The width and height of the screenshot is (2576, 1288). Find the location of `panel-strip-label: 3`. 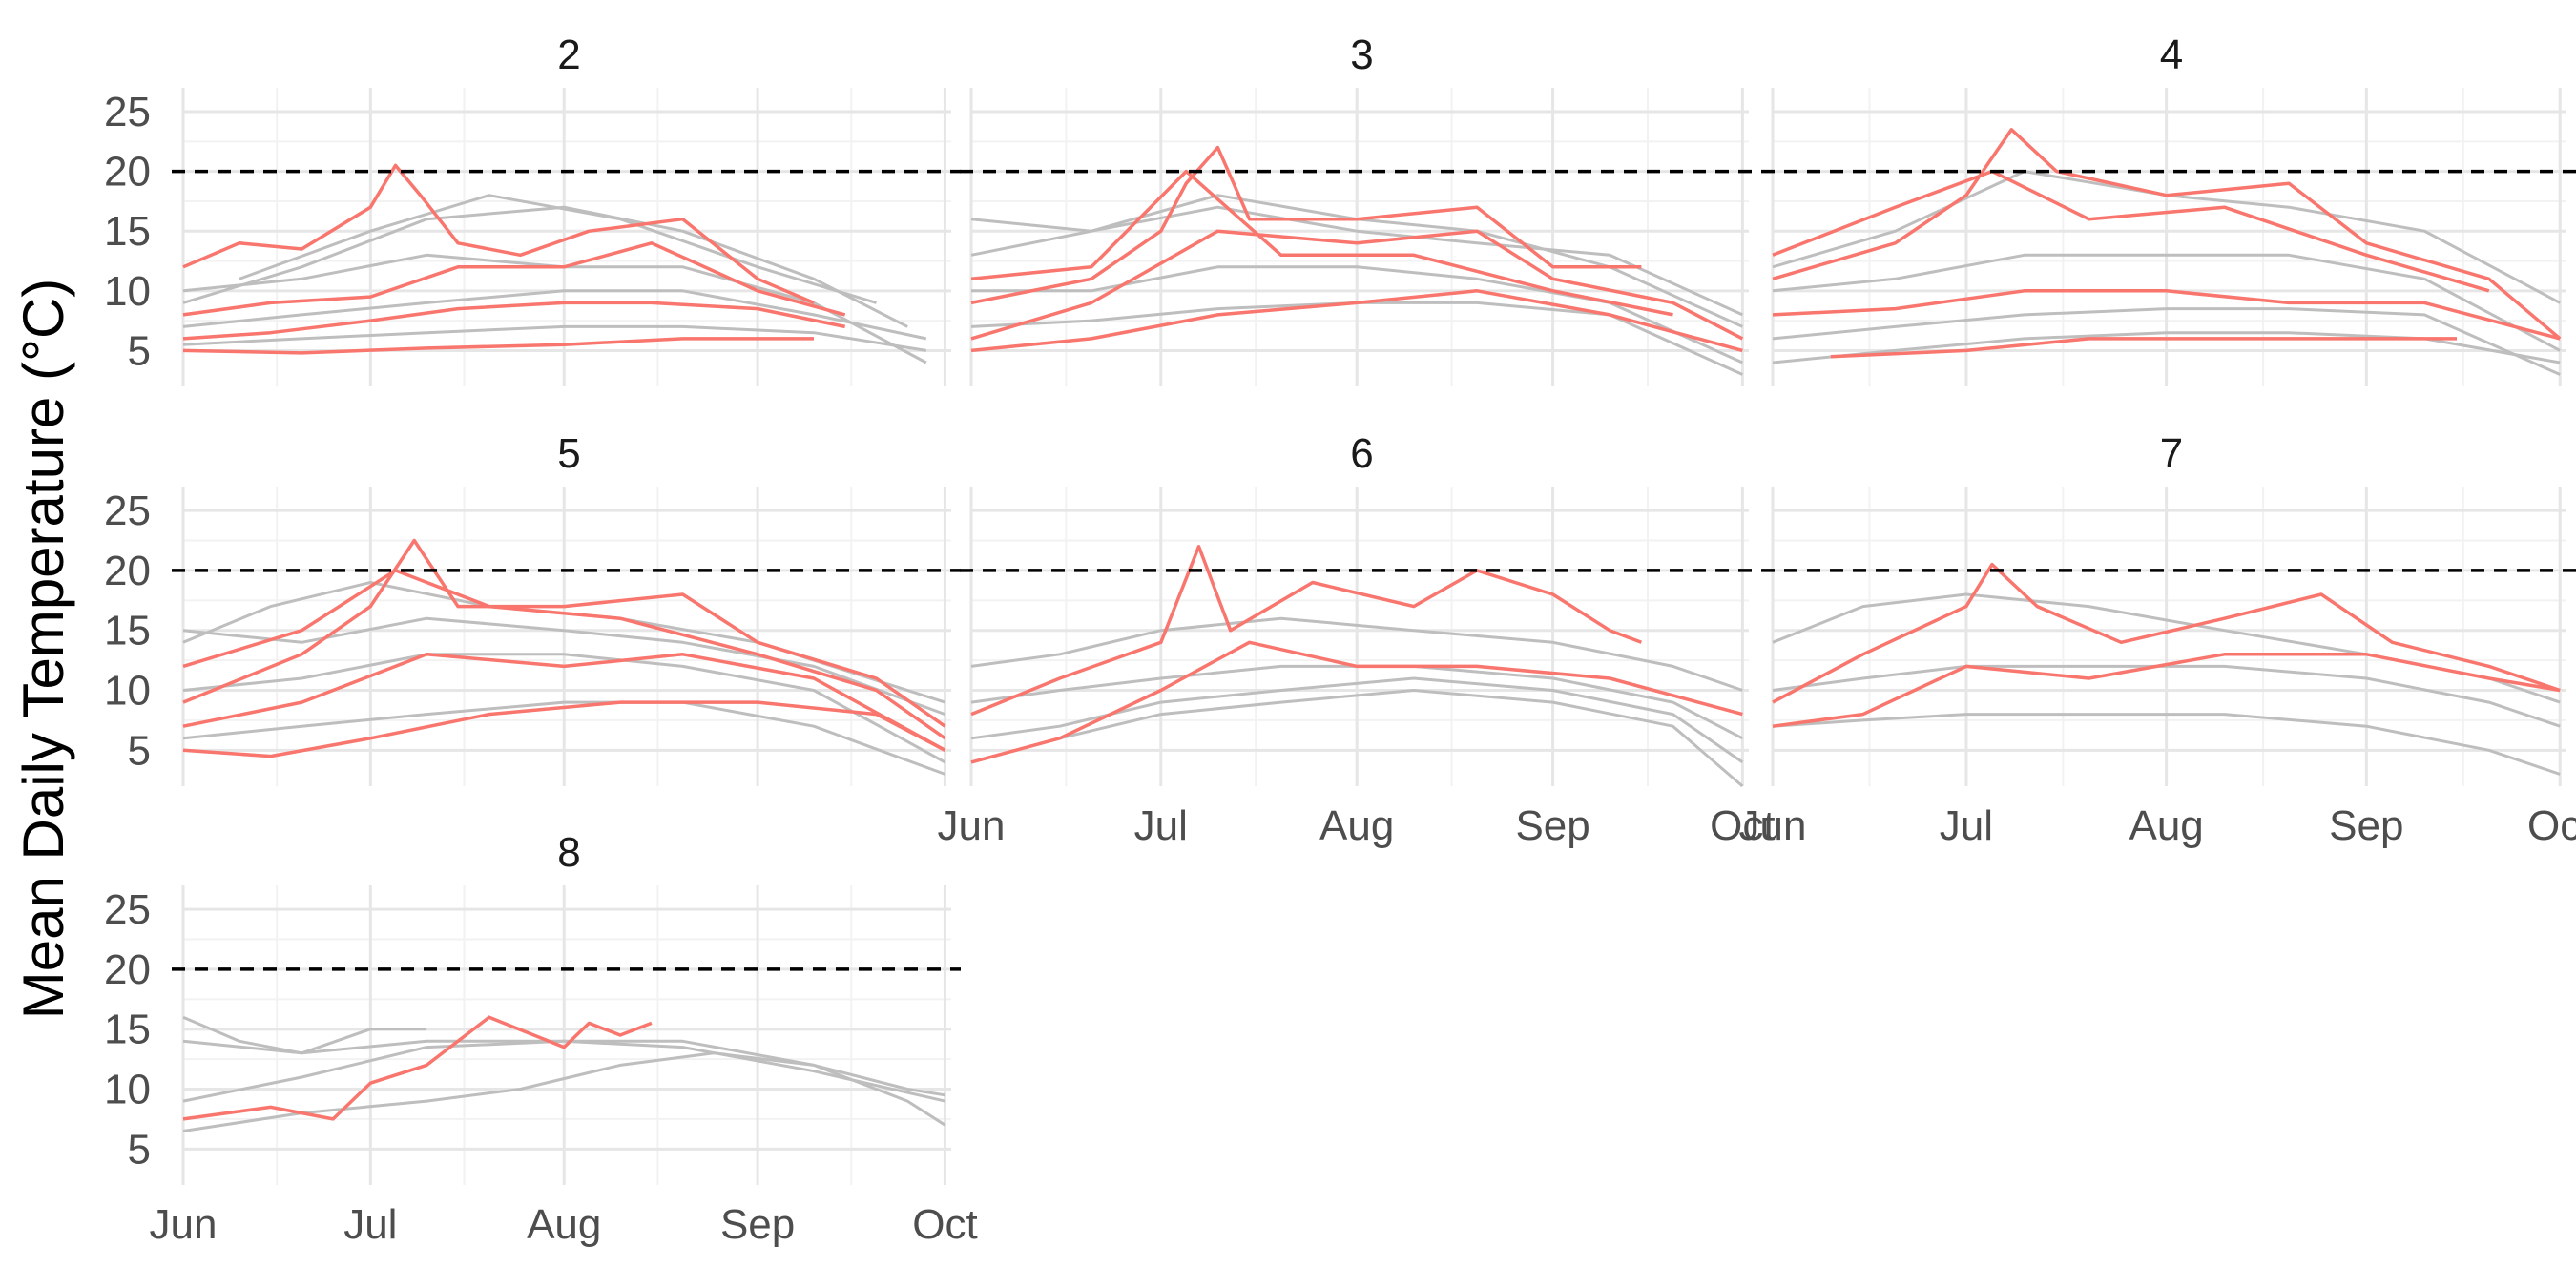

panel-strip-label: 3 is located at coordinates (1361, 54).